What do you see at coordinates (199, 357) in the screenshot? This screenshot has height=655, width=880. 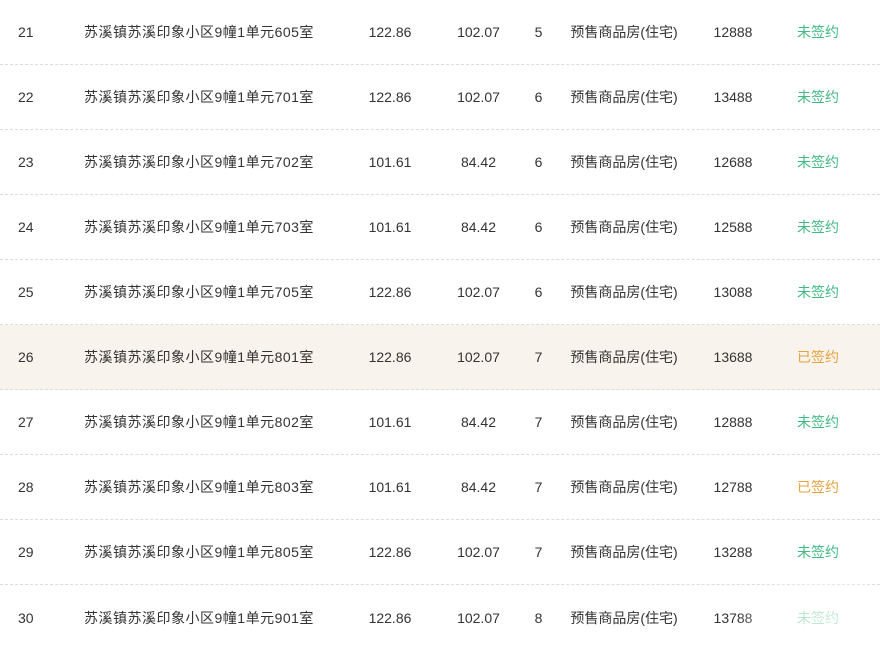 I see `unit-address: 苏溪镇苏溪印象小区9幢1单元801室` at bounding box center [199, 357].